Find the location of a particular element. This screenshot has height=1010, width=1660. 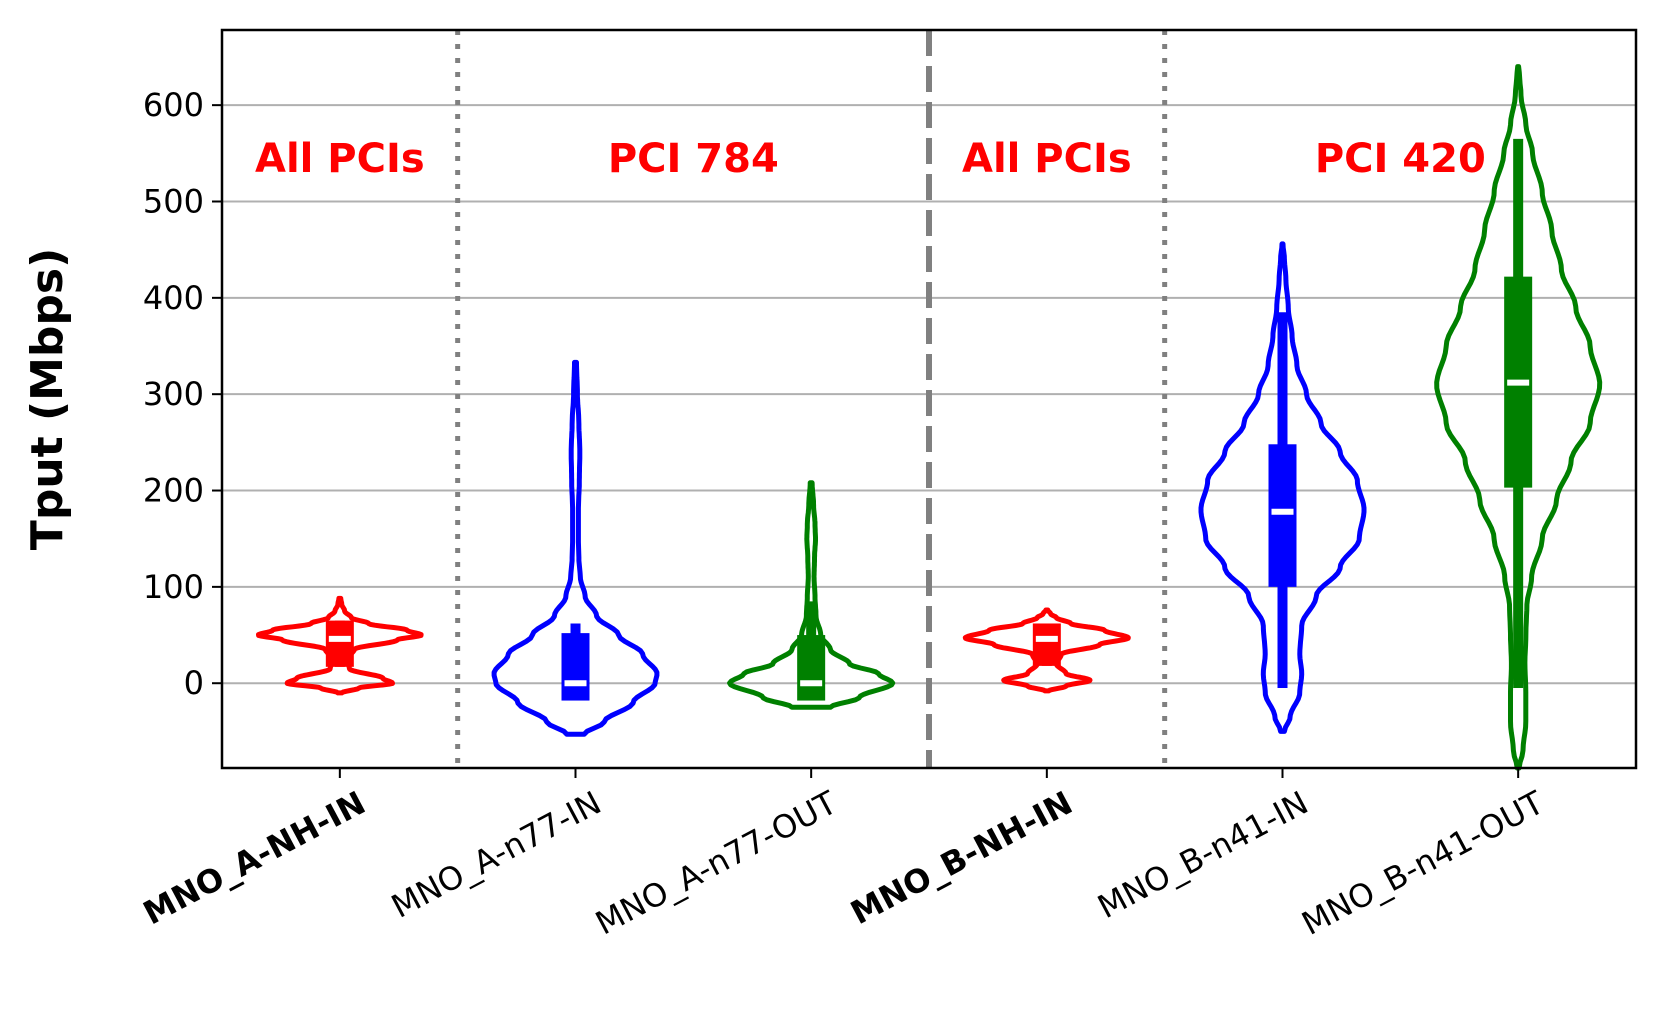

iqr-box-MNO_B-n41-IN is located at coordinates (1282, 515).